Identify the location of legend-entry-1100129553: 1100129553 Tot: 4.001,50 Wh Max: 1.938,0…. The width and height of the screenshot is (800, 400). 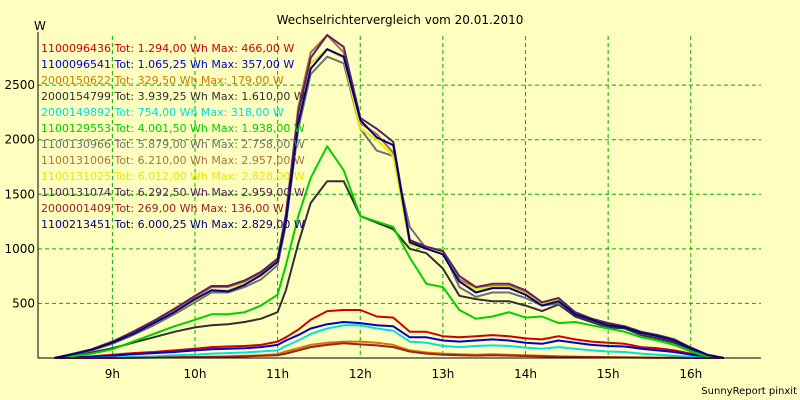
(173, 128).